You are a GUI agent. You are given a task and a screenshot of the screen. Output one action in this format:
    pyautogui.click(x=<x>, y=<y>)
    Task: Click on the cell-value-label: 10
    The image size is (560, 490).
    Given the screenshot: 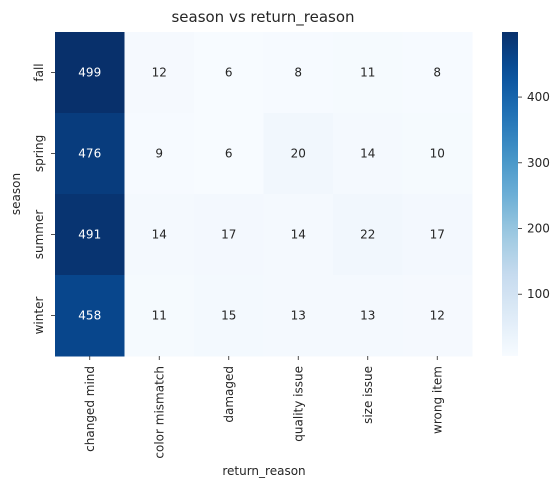 What is the action you would take?
    pyautogui.click(x=437, y=154)
    